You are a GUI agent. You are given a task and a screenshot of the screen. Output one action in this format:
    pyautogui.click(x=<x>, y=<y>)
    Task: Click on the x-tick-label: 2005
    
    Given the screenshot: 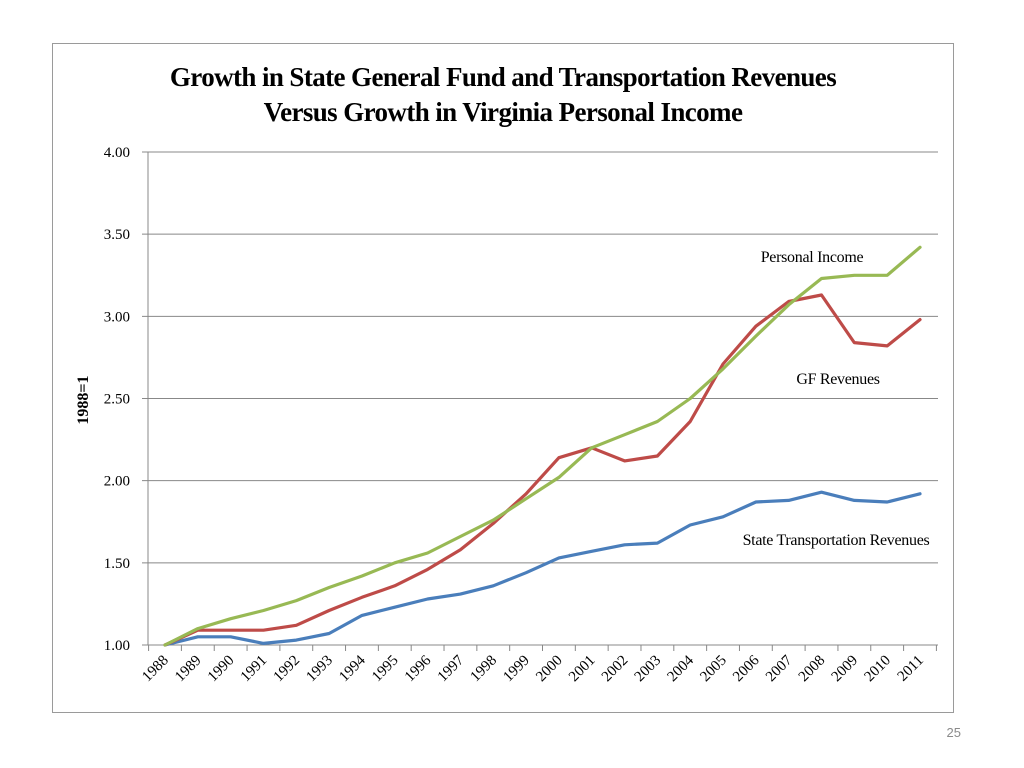 What is the action you would take?
    pyautogui.click(x=713, y=669)
    